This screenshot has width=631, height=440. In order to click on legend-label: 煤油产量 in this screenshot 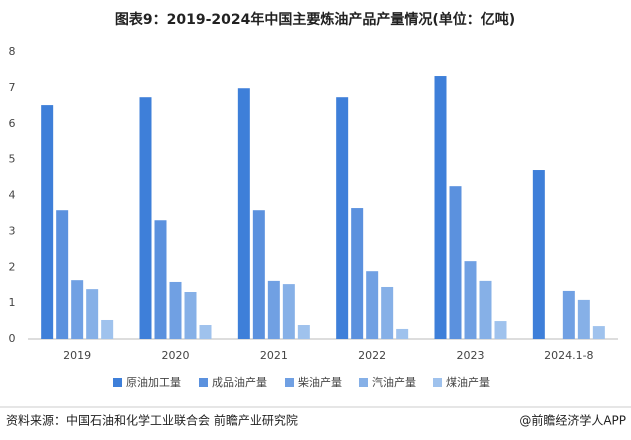, I will do `click(468, 382)`.